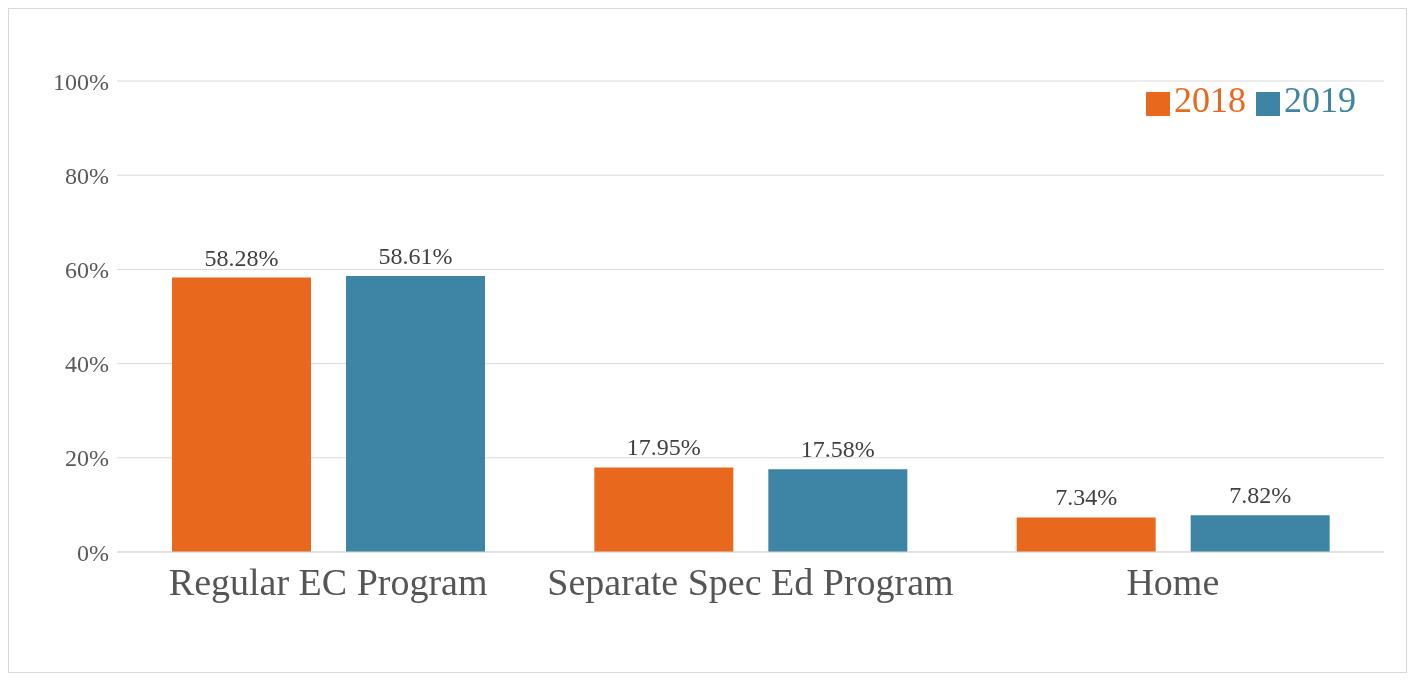  What do you see at coordinates (87, 269) in the screenshot?
I see `y-tick-label: 60%` at bounding box center [87, 269].